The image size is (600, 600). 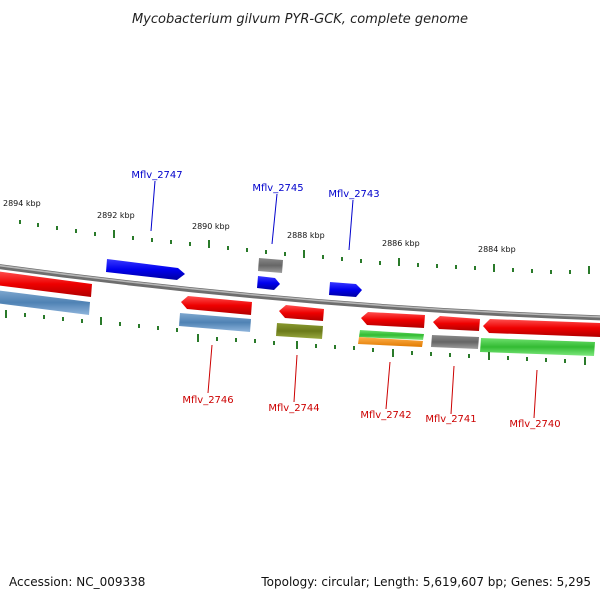 What do you see at coordinates (450, 419) in the screenshot?
I see `gene-label-mflv-2741: Mflv_2741` at bounding box center [450, 419].